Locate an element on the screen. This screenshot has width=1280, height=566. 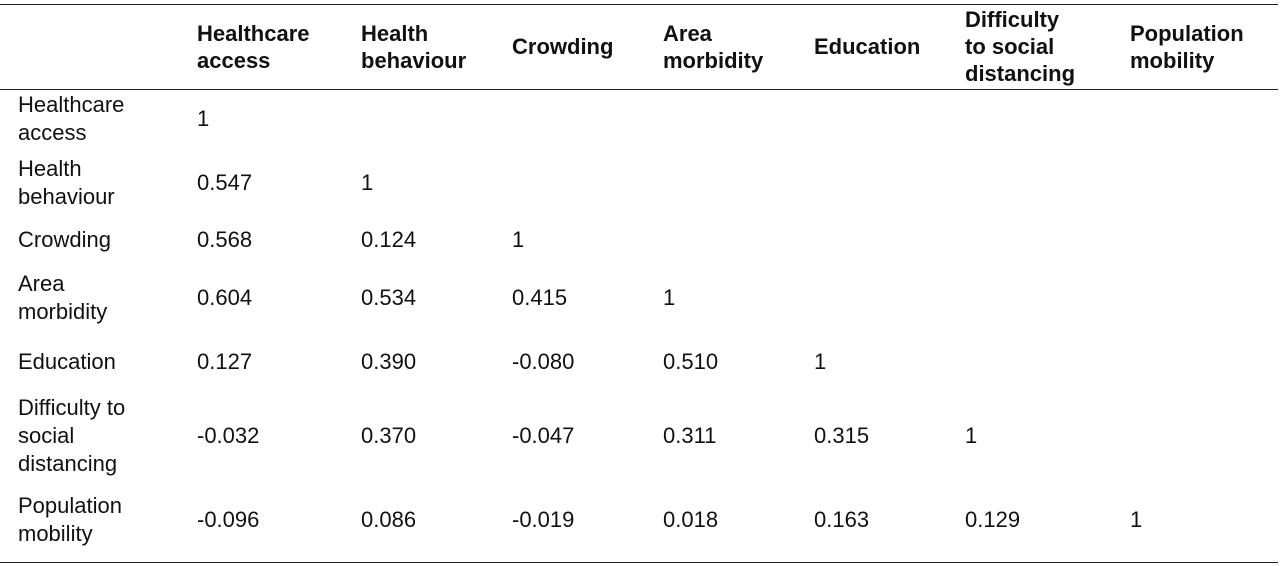
table-cell: -0.047 is located at coordinates (543, 435).